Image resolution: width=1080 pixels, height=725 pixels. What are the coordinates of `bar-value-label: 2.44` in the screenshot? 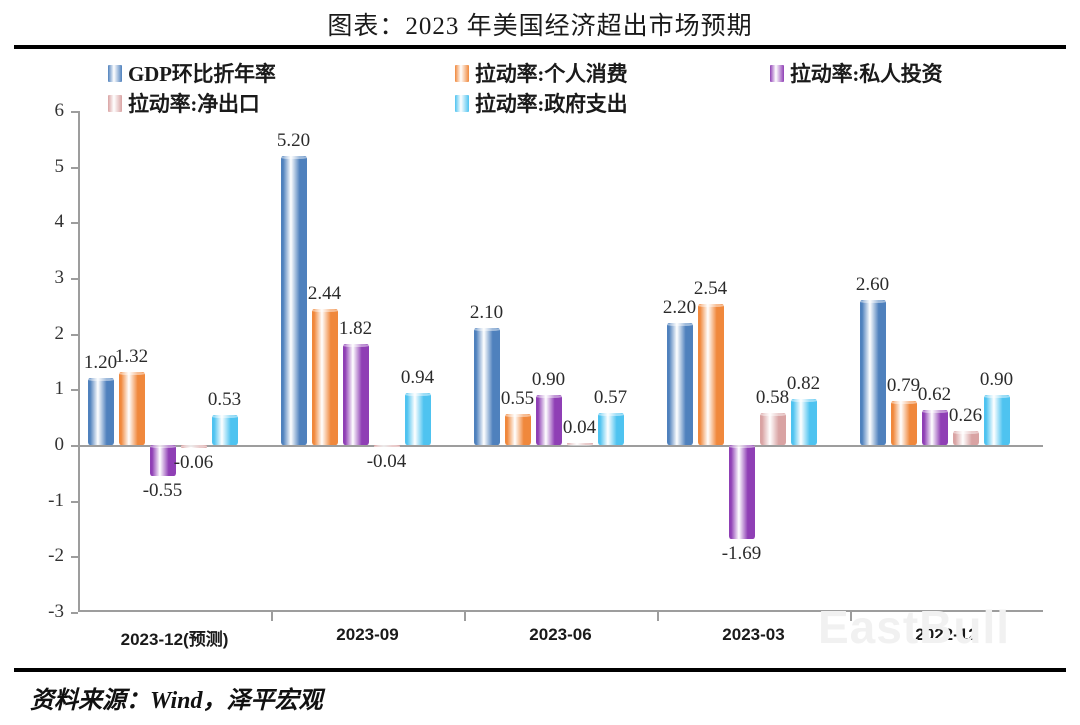 It's located at (324, 294).